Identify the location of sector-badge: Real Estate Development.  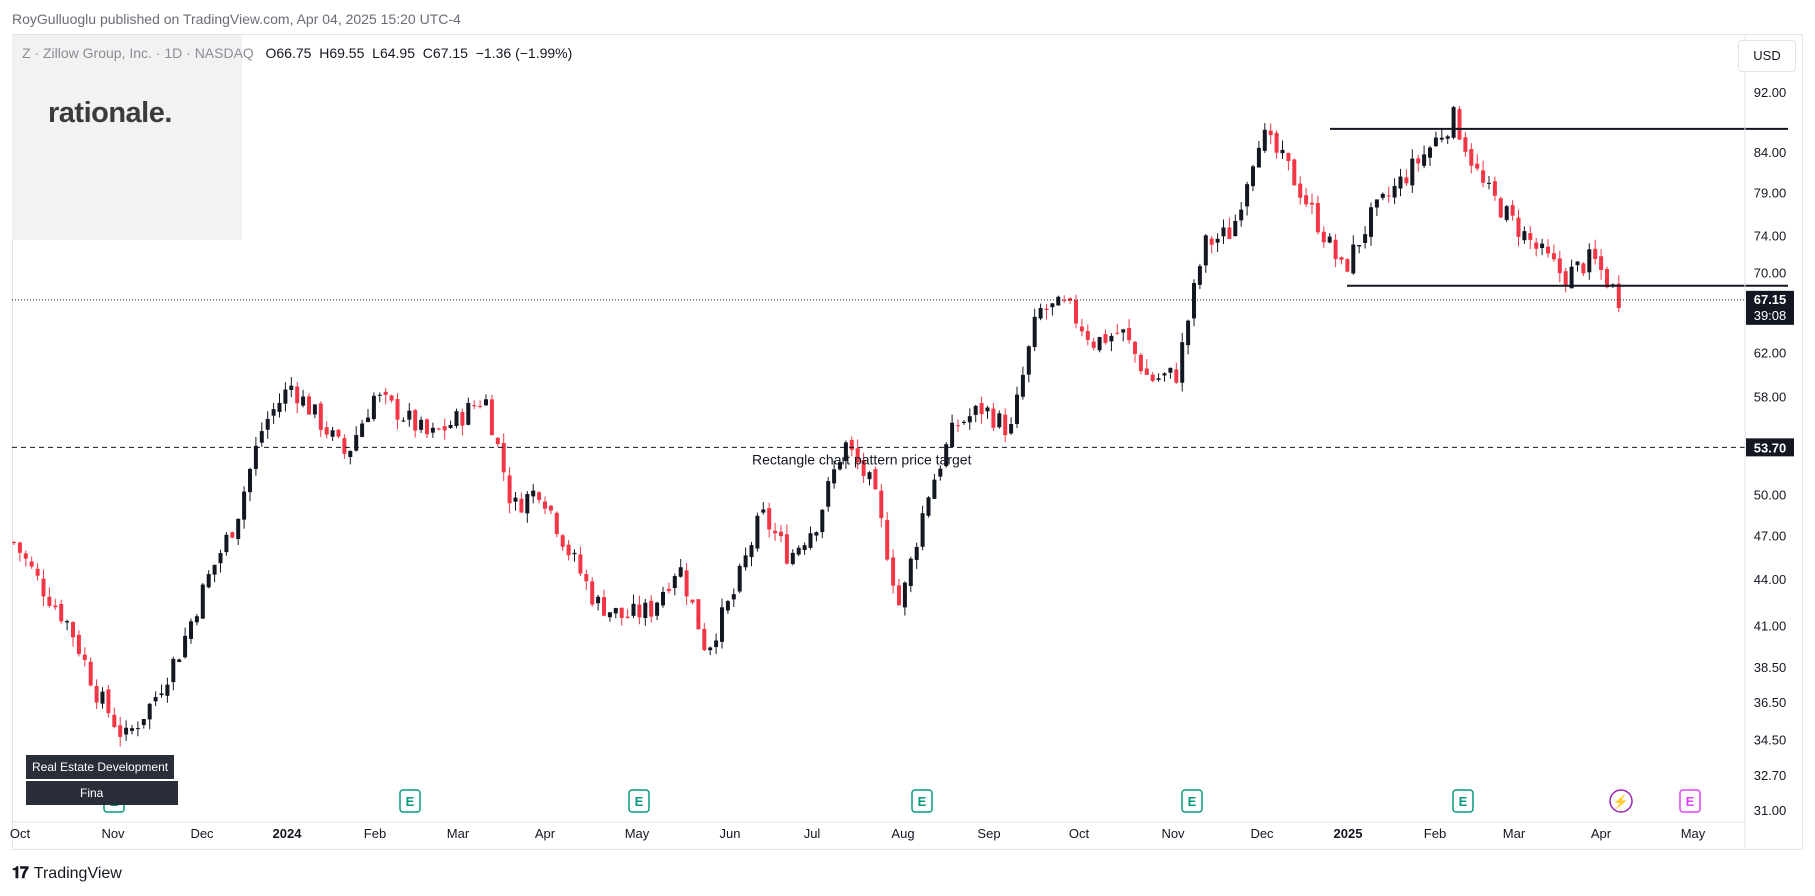
(100, 767).